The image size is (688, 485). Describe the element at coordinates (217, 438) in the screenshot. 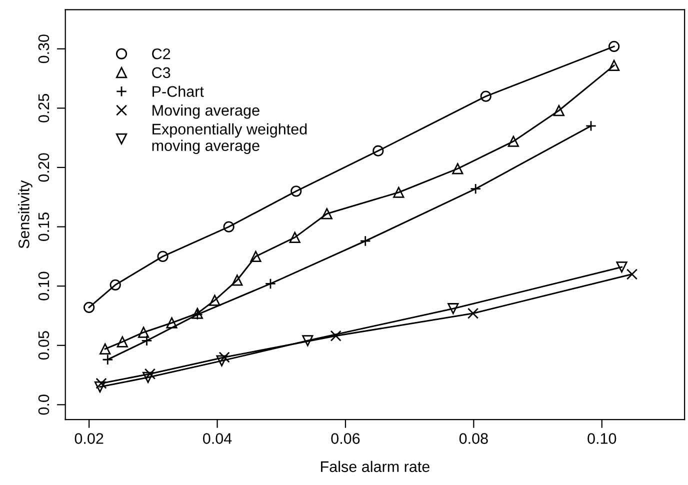

I see `x-tick-label: 0.04` at that location.